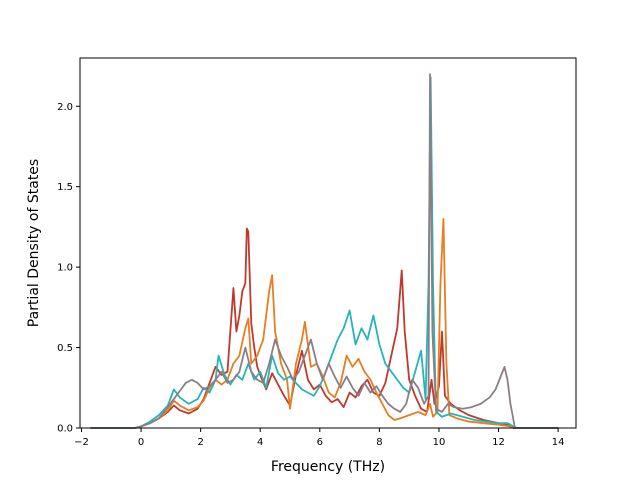 The width and height of the screenshot is (640, 480). Describe the element at coordinates (65, 268) in the screenshot. I see `y-tick-label: 1.0` at that location.